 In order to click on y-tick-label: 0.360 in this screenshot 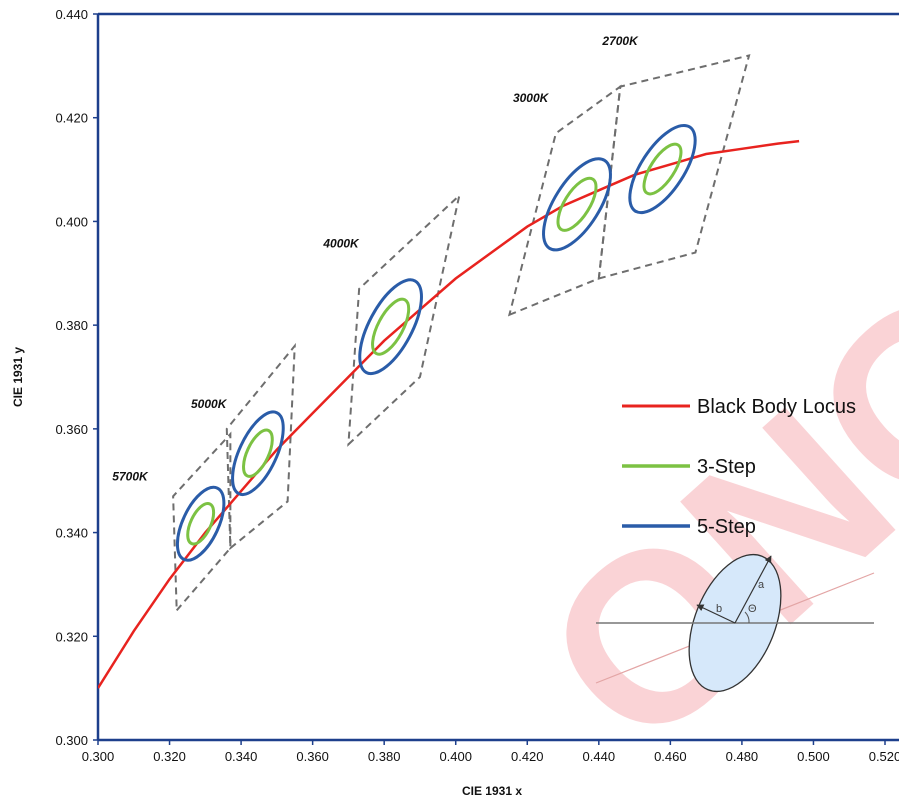, I will do `click(71, 429)`.